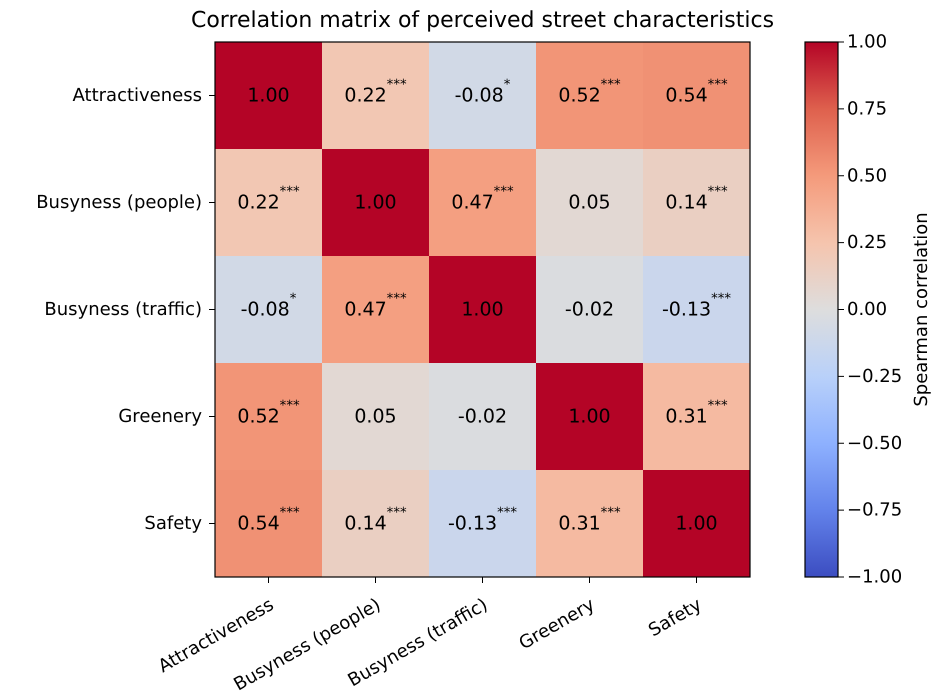 The image size is (934, 699). Describe the element at coordinates (160, 416) in the screenshot. I see `y-tick-label: Greenery` at that location.